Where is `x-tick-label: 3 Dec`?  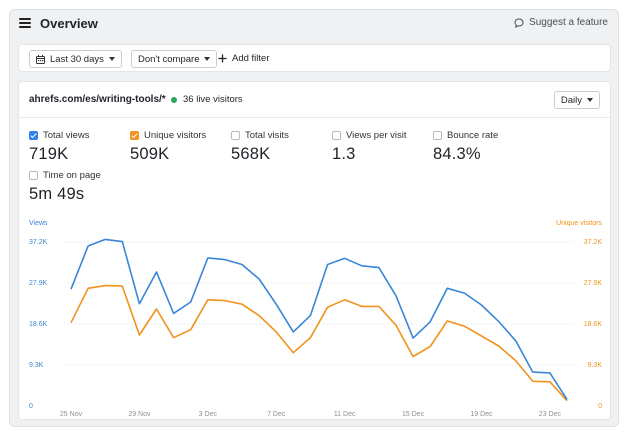
x-tick-label: 3 Dec is located at coordinates (208, 414).